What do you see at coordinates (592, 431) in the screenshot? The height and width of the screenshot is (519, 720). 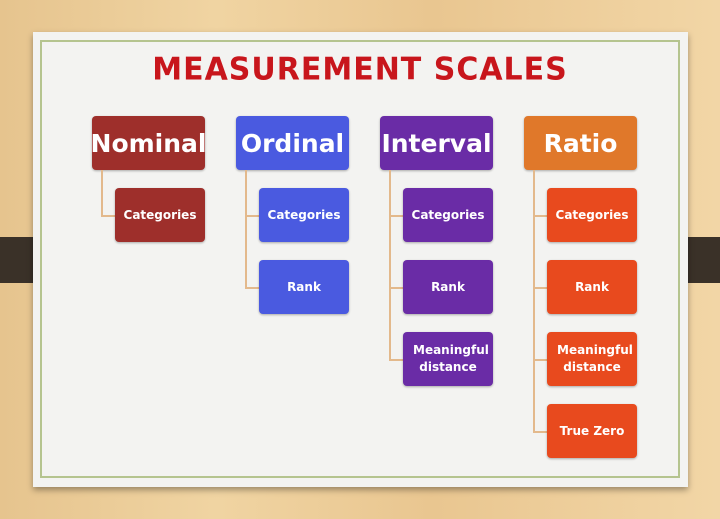 I see `property-box: True Zero` at bounding box center [592, 431].